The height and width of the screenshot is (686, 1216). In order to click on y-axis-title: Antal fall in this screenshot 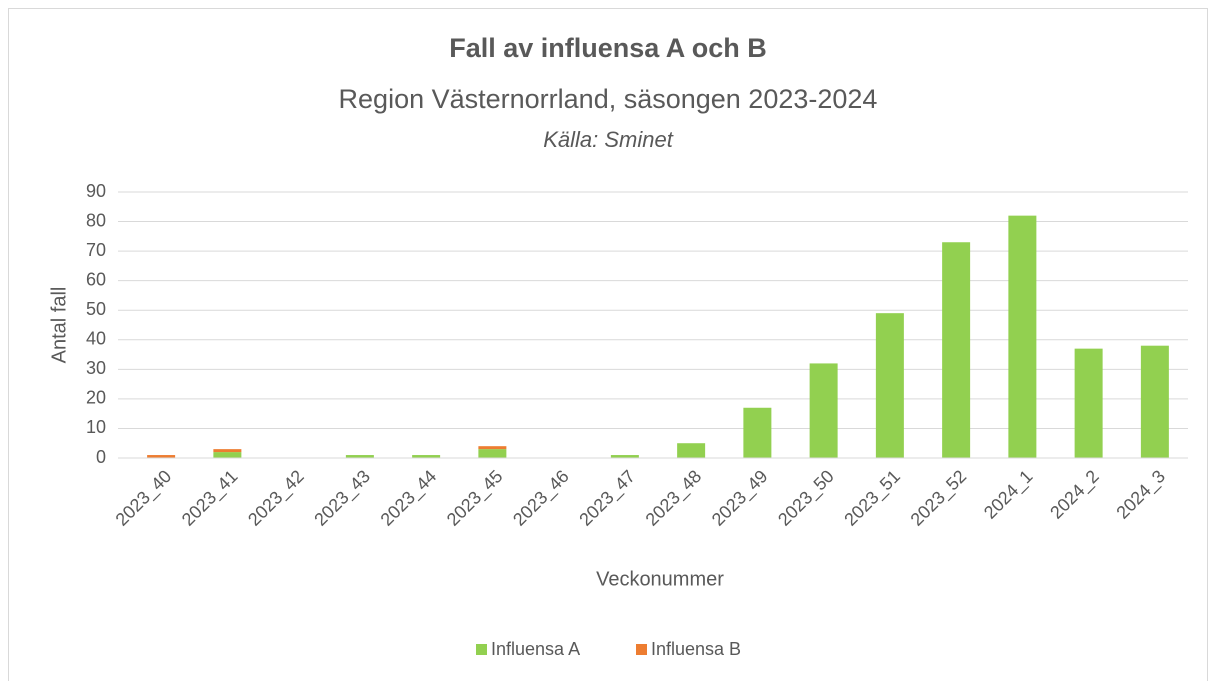, I will do `click(59, 325)`.